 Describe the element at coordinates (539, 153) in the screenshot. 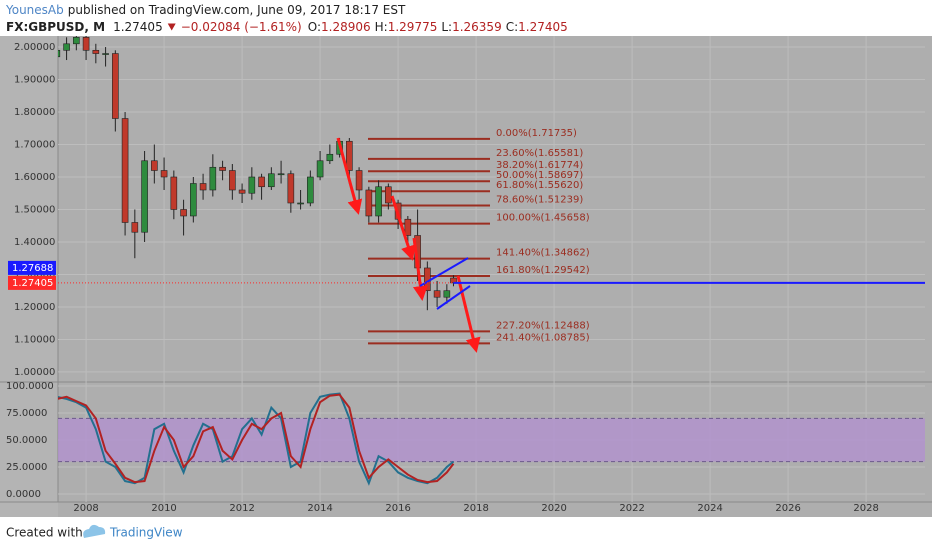

I see `fib-label: 23.60%(1.65581)` at that location.